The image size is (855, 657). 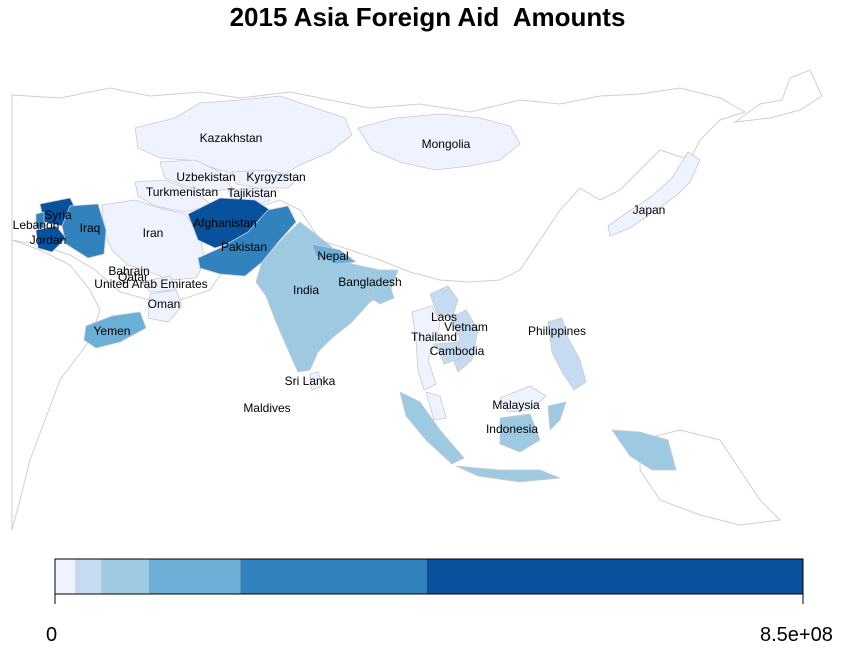 What do you see at coordinates (444, 317) in the screenshot?
I see `label-laos: Laos` at bounding box center [444, 317].